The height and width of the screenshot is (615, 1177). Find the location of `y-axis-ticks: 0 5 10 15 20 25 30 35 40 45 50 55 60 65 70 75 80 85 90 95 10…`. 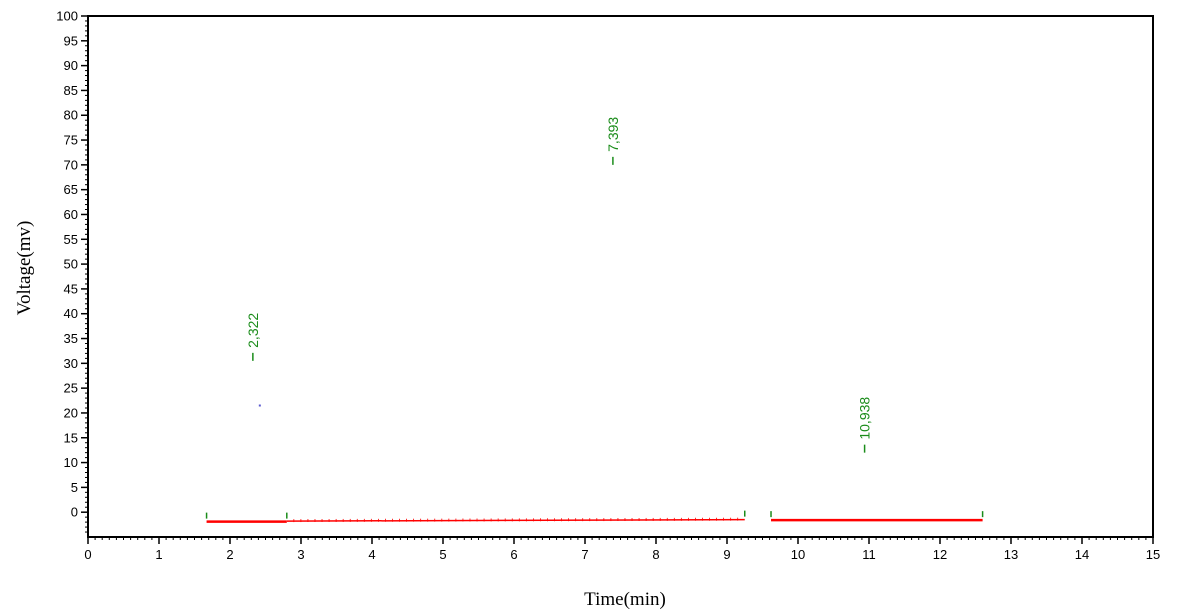

y-axis-ticks: 0 5 10 15 20 25 30 35 40 45 50 55 60 65 70 75 80 85 90 95 10… is located at coordinates (72, 271).